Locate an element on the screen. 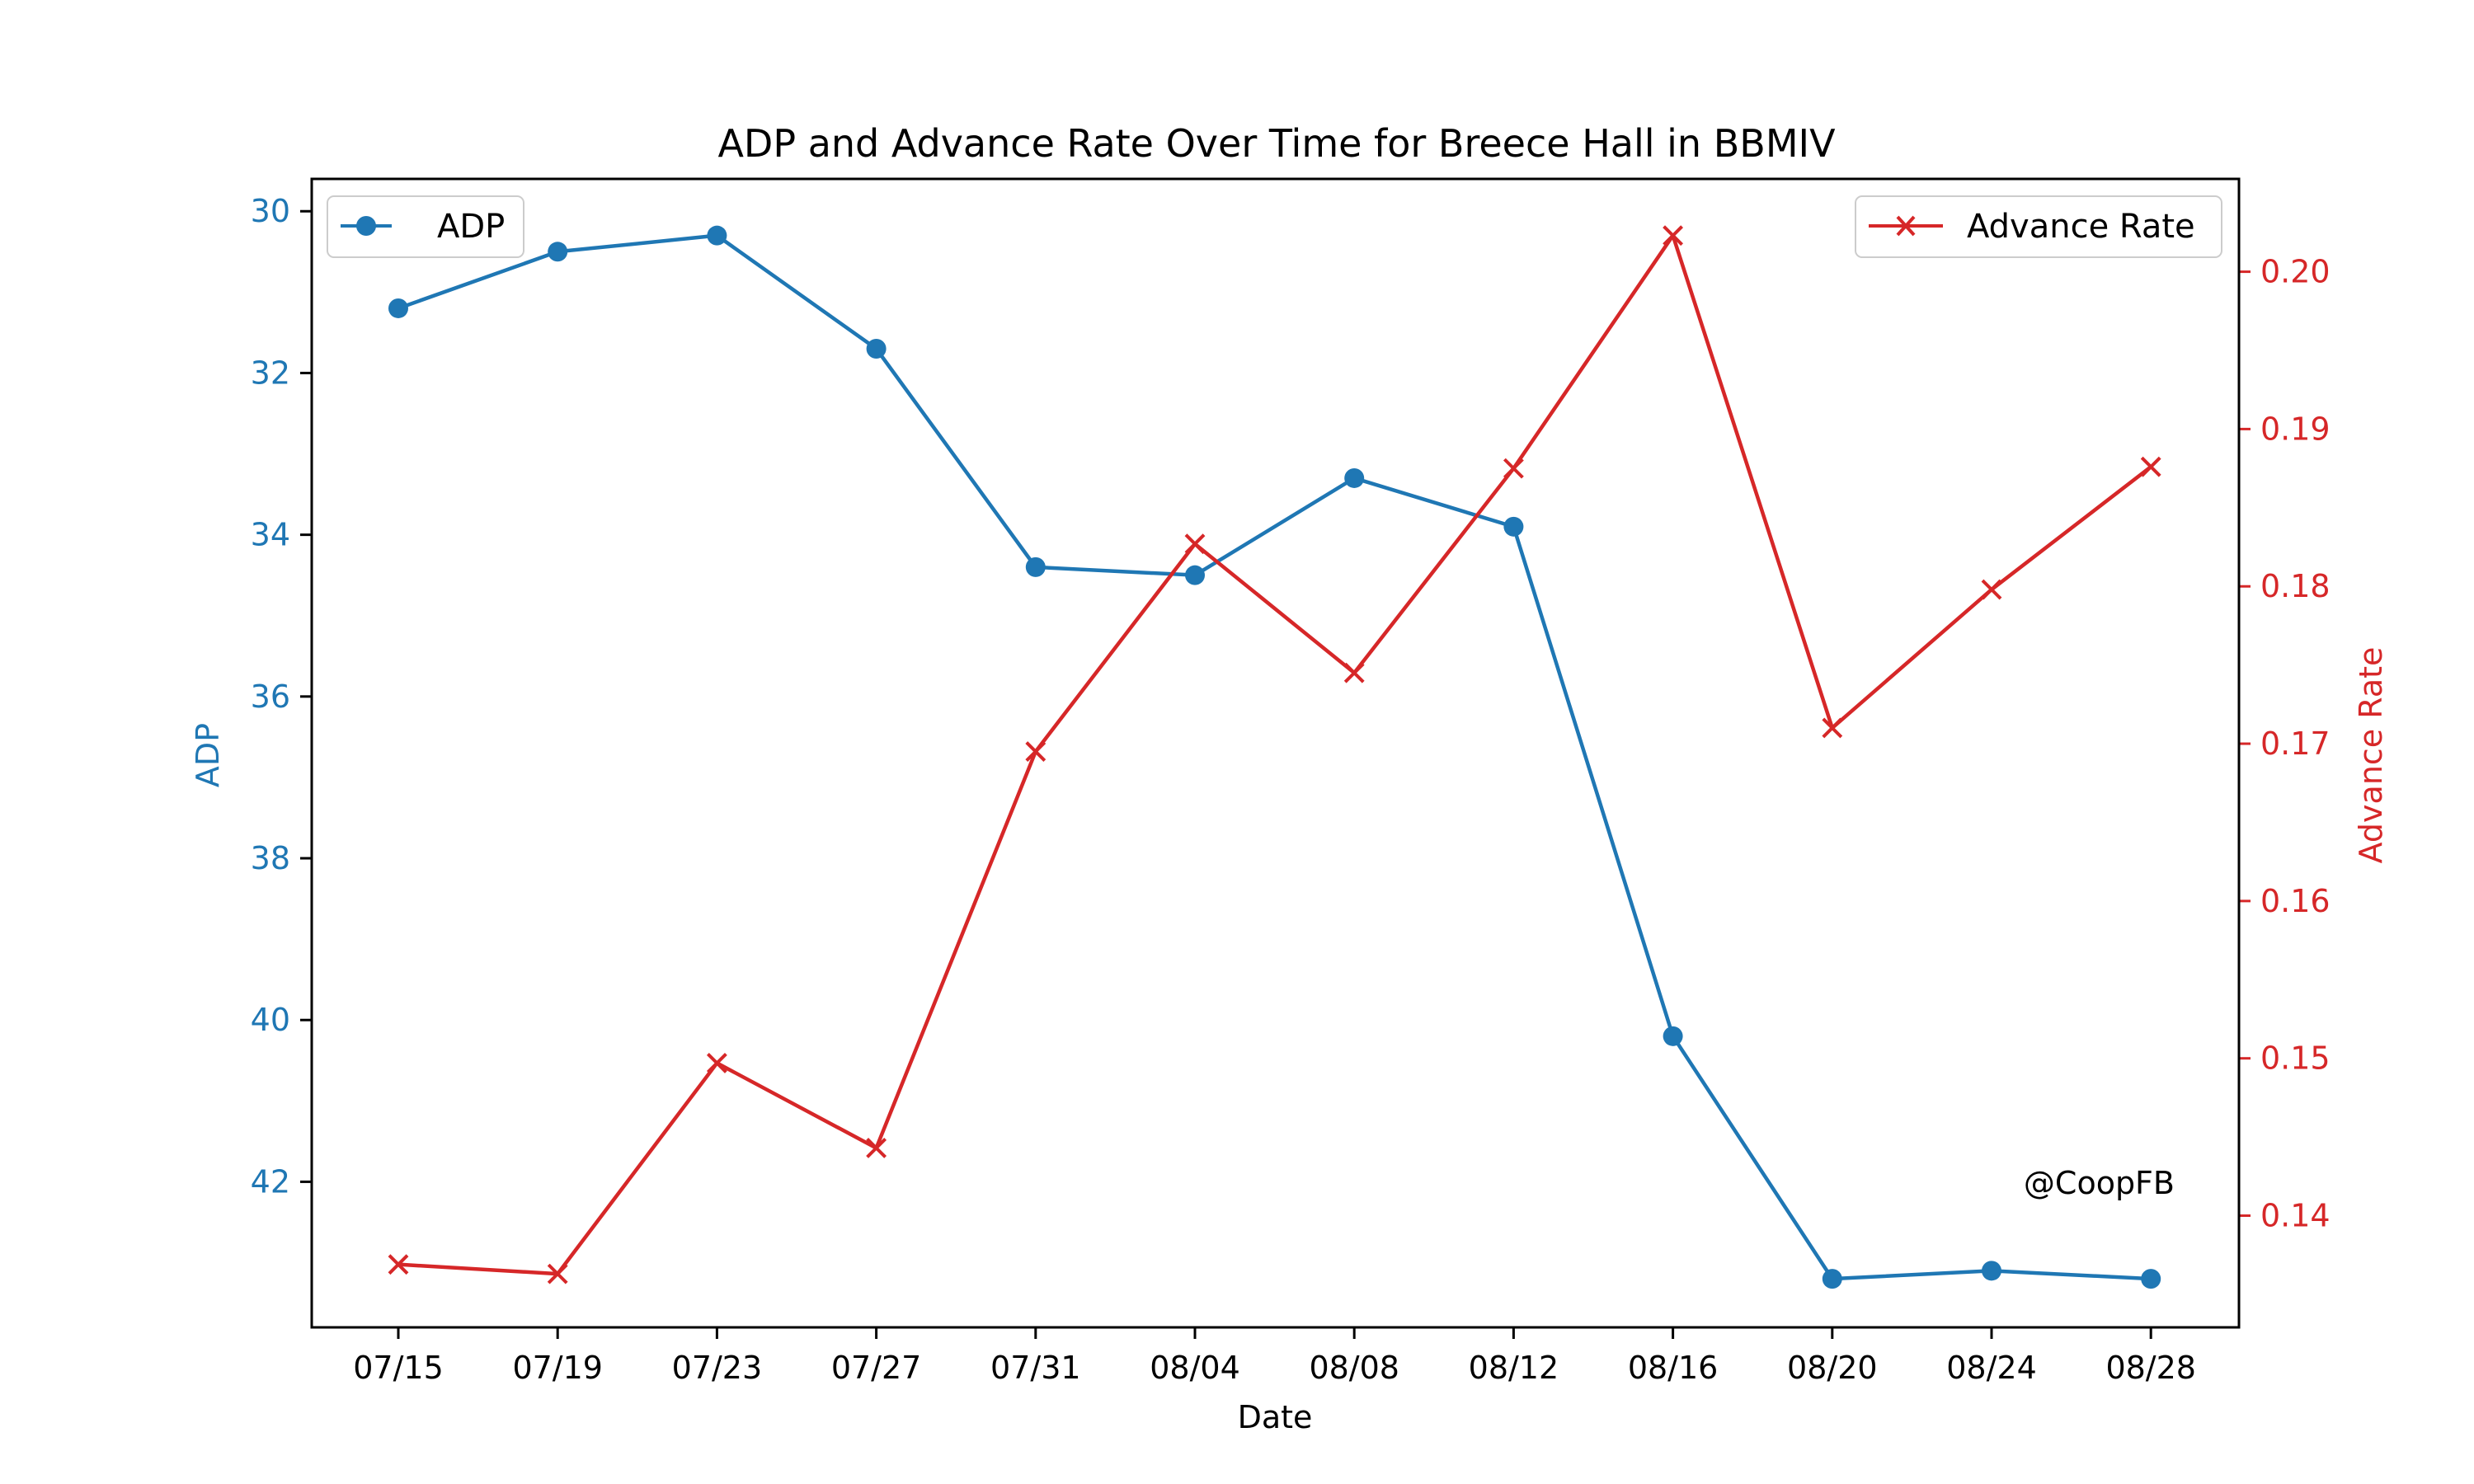 The image size is (2474, 1484). y2-tick-label: 0.18 is located at coordinates (2295, 586).